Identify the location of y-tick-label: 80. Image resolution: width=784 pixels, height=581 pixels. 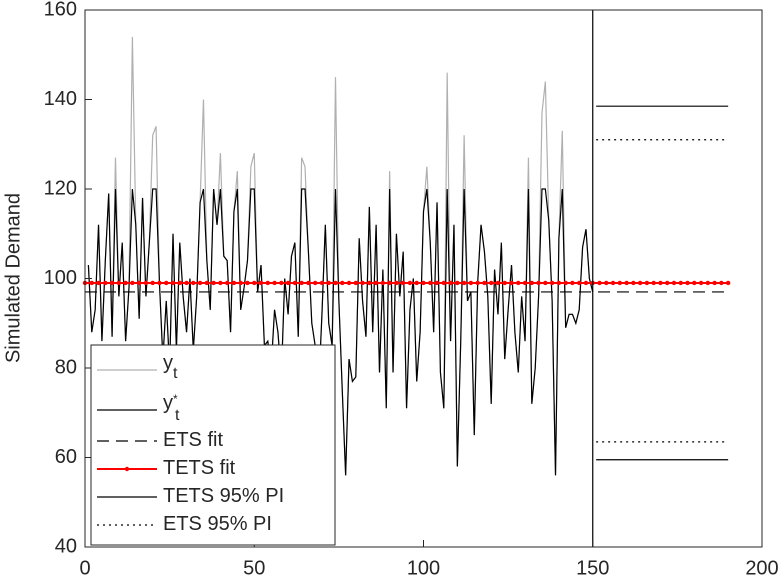
(66, 367).